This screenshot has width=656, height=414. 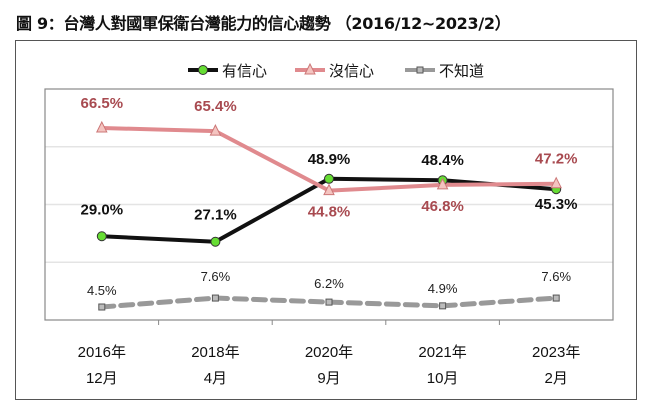 I want to click on data-label: 47.2%, so click(x=556, y=159).